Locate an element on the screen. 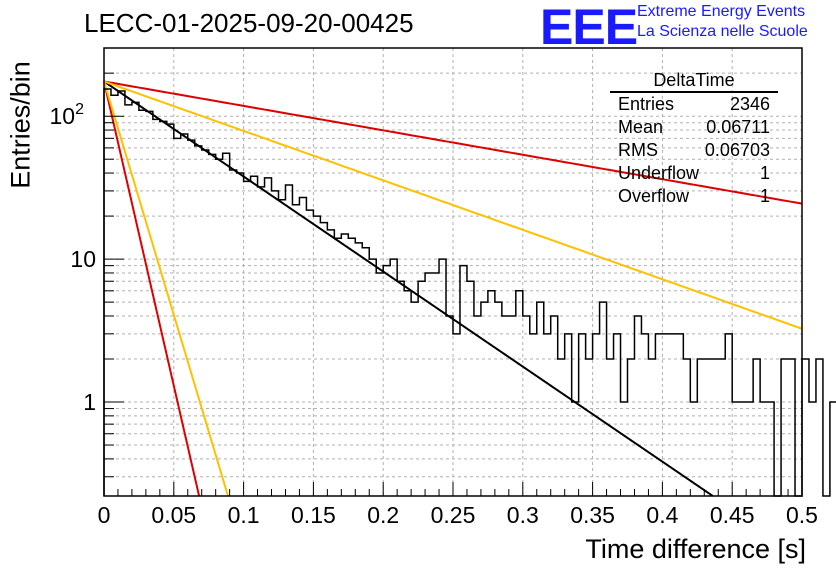  x-axis-label: Time difference [s] is located at coordinates (695, 549).